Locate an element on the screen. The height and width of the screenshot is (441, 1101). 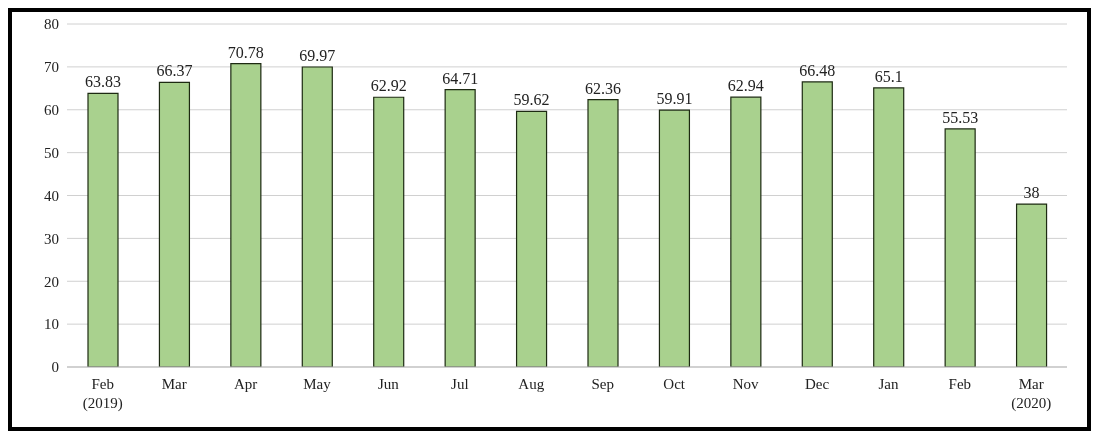
y-tick-label: 20 is located at coordinates (51, 281).